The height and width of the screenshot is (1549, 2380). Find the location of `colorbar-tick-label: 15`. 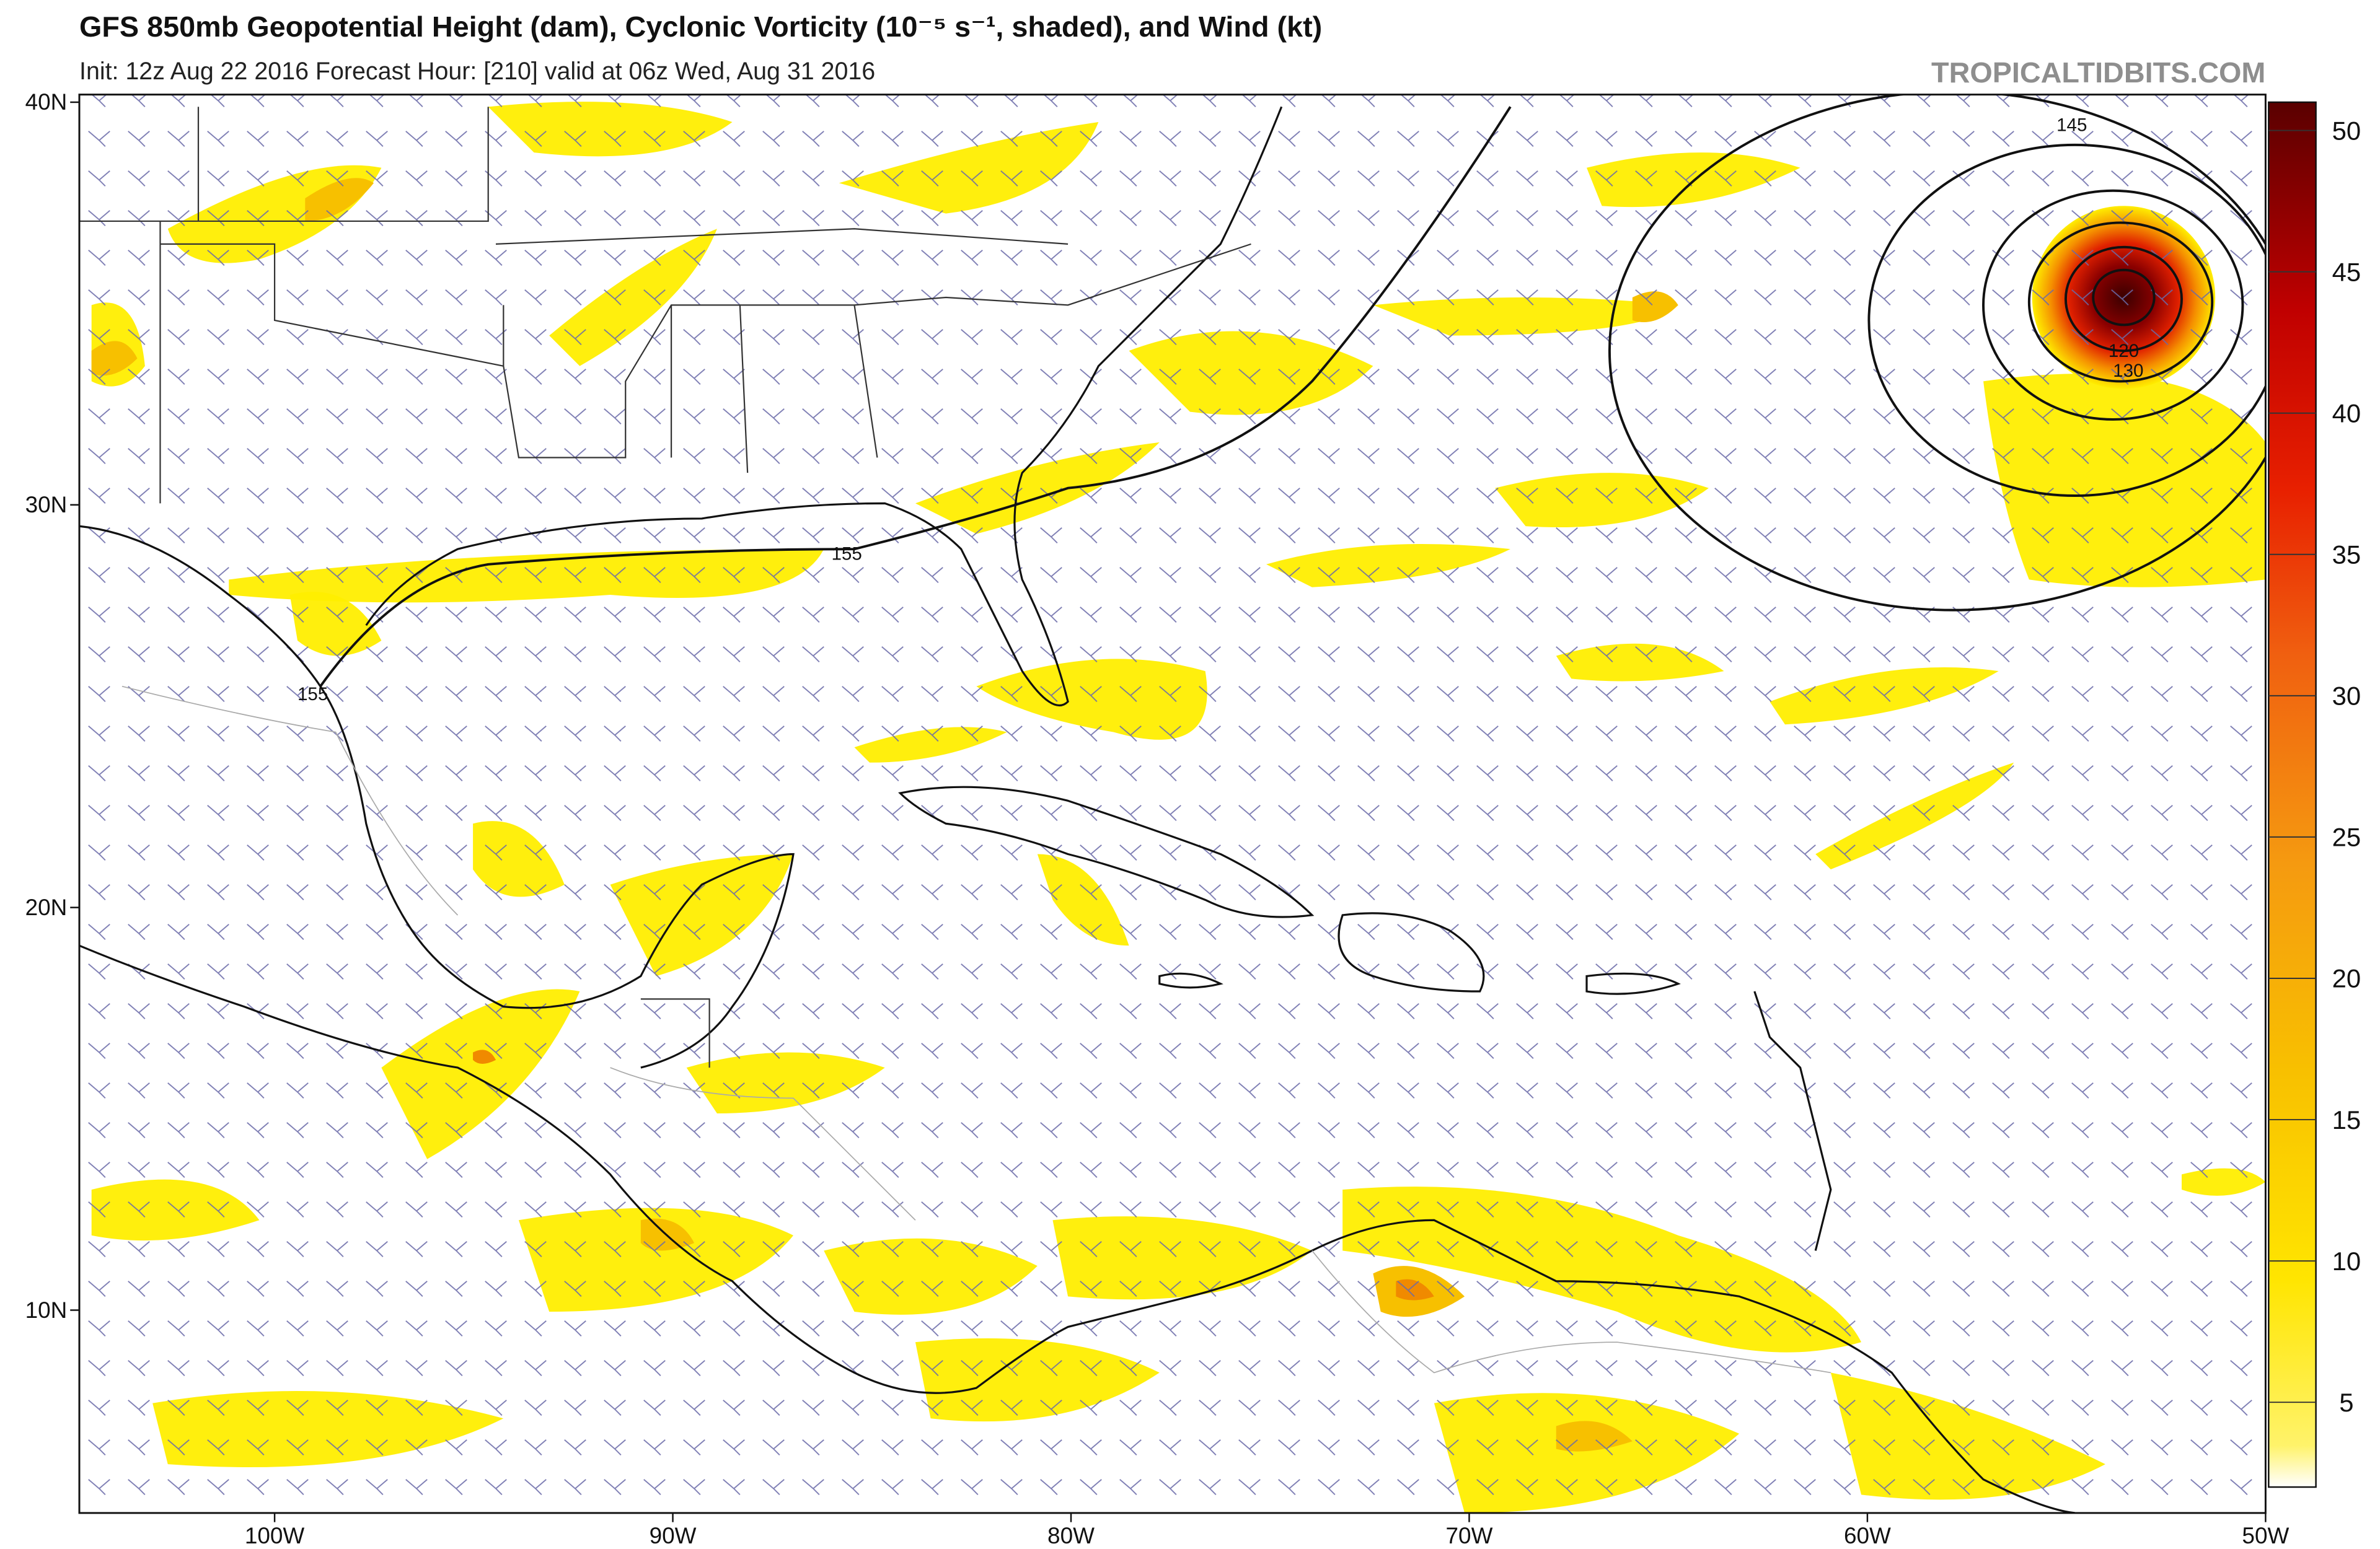

colorbar-tick-label: 15 is located at coordinates (2346, 1119).